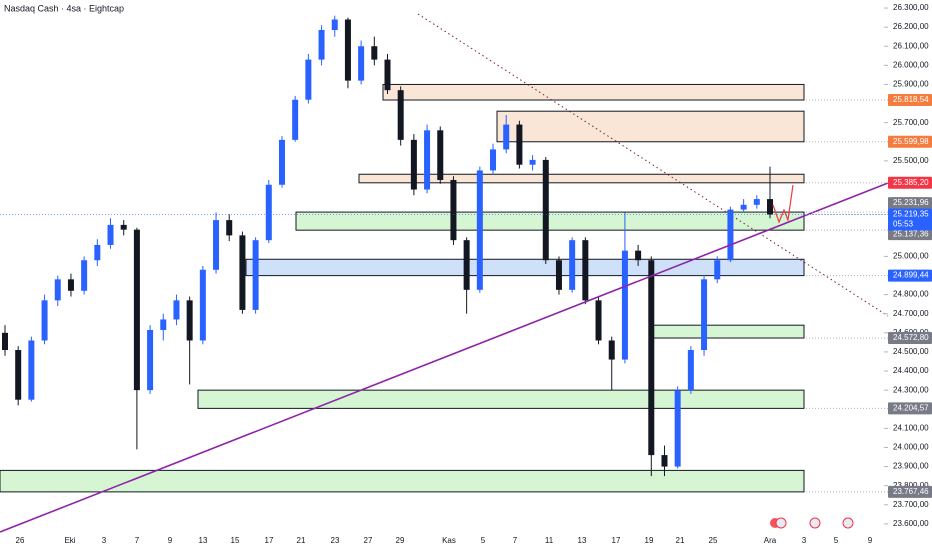  I want to click on y-tick-label: 26.100,00, so click(911, 45).